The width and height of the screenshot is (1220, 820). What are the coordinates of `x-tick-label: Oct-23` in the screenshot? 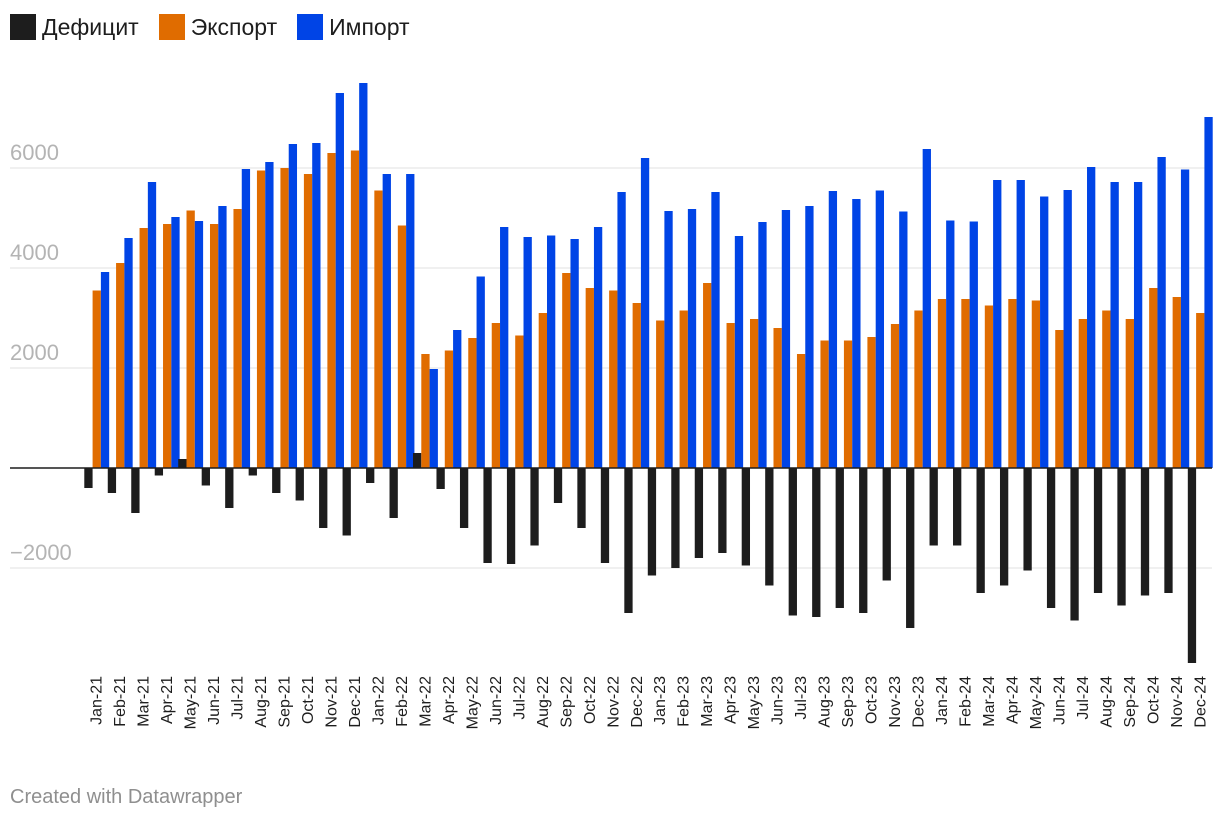 It's located at (872, 700).